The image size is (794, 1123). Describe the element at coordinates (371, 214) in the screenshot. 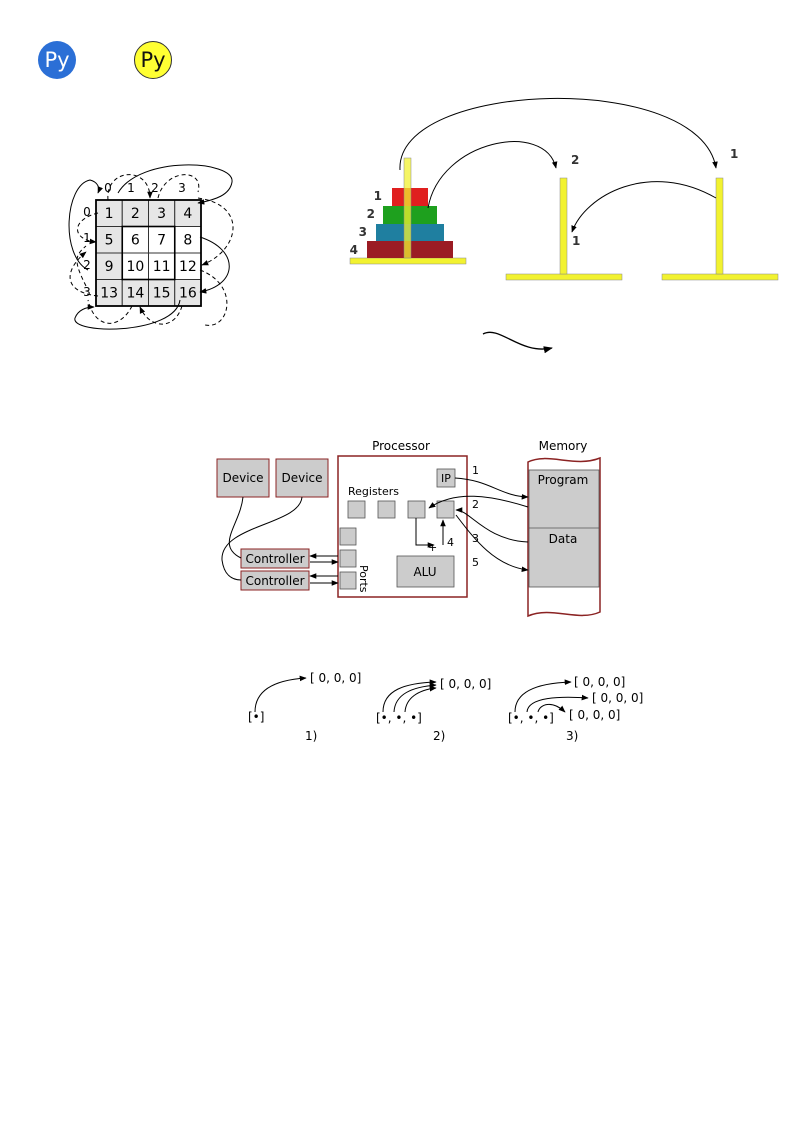

I see `hanoi-disk-label-2: 2` at that location.